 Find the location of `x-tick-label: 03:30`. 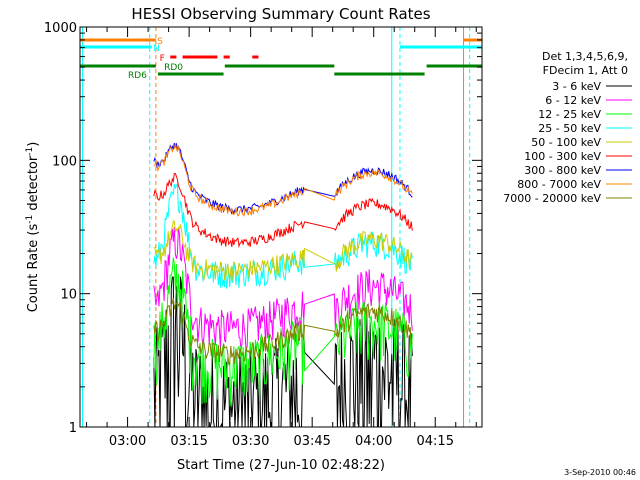

x-tick-label: 03:30 is located at coordinates (250, 441).